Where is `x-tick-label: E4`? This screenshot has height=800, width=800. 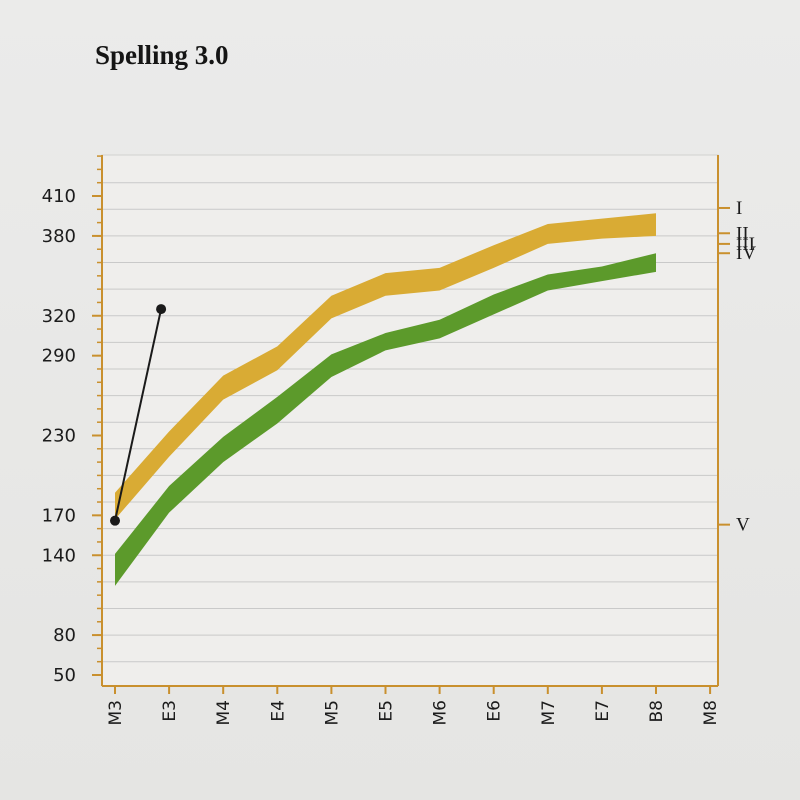
x-tick-label: E4 is located at coordinates (278, 711).